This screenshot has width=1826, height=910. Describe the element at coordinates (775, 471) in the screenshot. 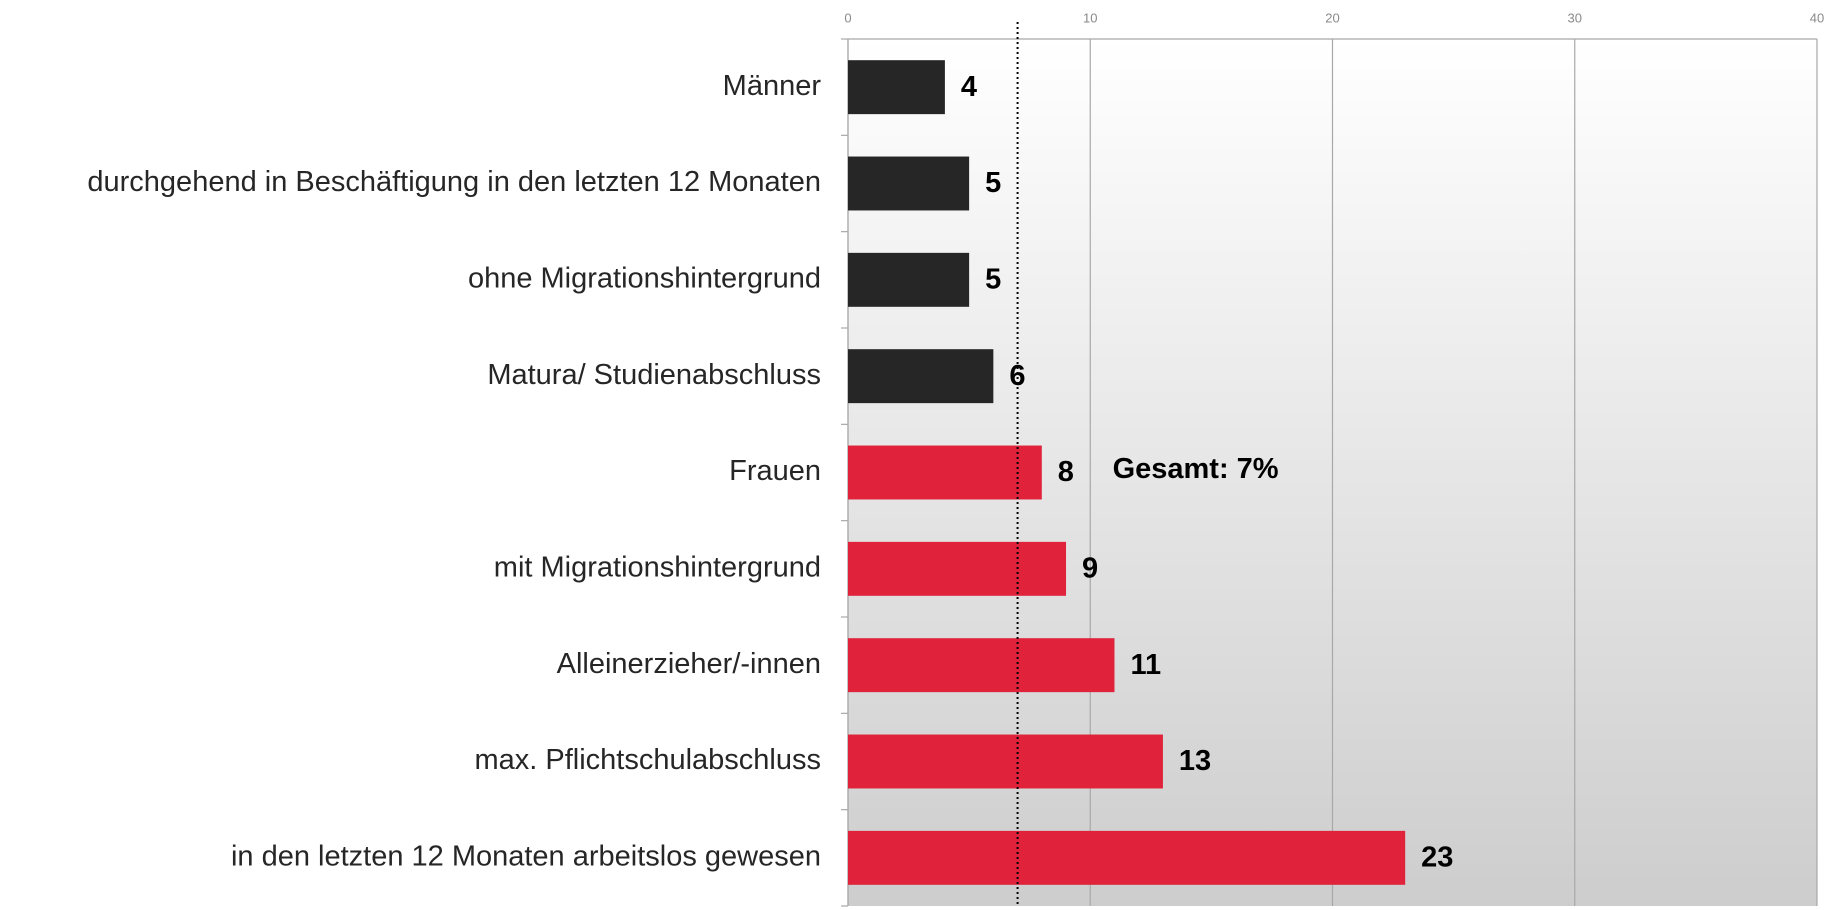

I see `category-label: Frauen` at that location.